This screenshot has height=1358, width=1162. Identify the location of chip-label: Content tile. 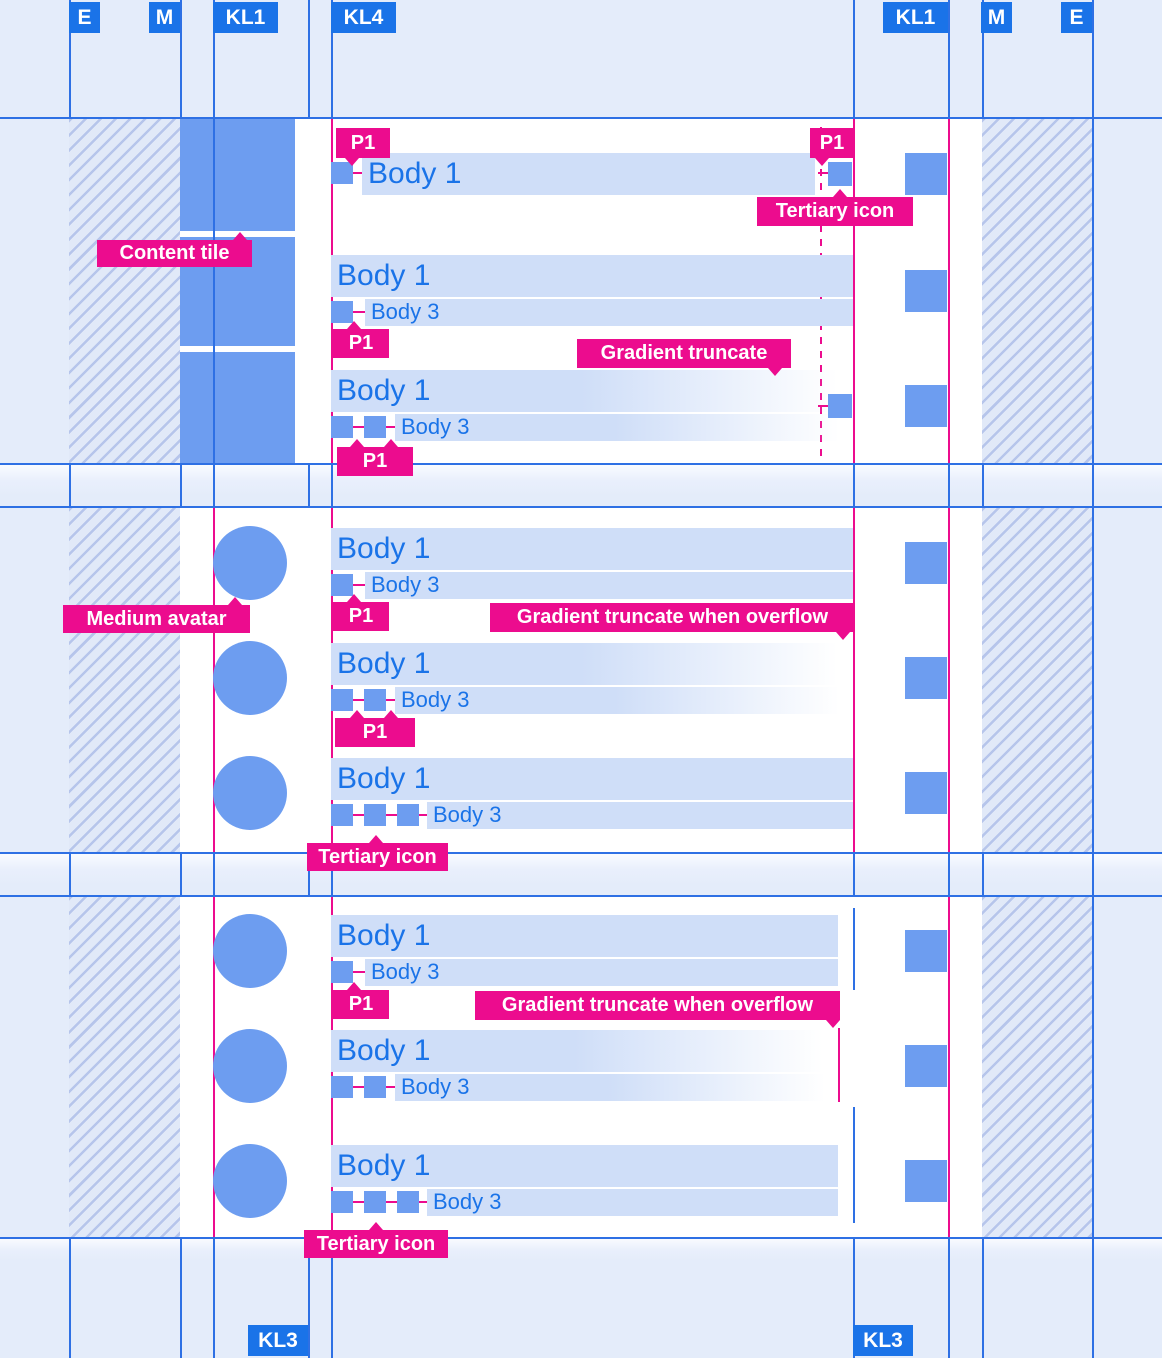
(174, 253).